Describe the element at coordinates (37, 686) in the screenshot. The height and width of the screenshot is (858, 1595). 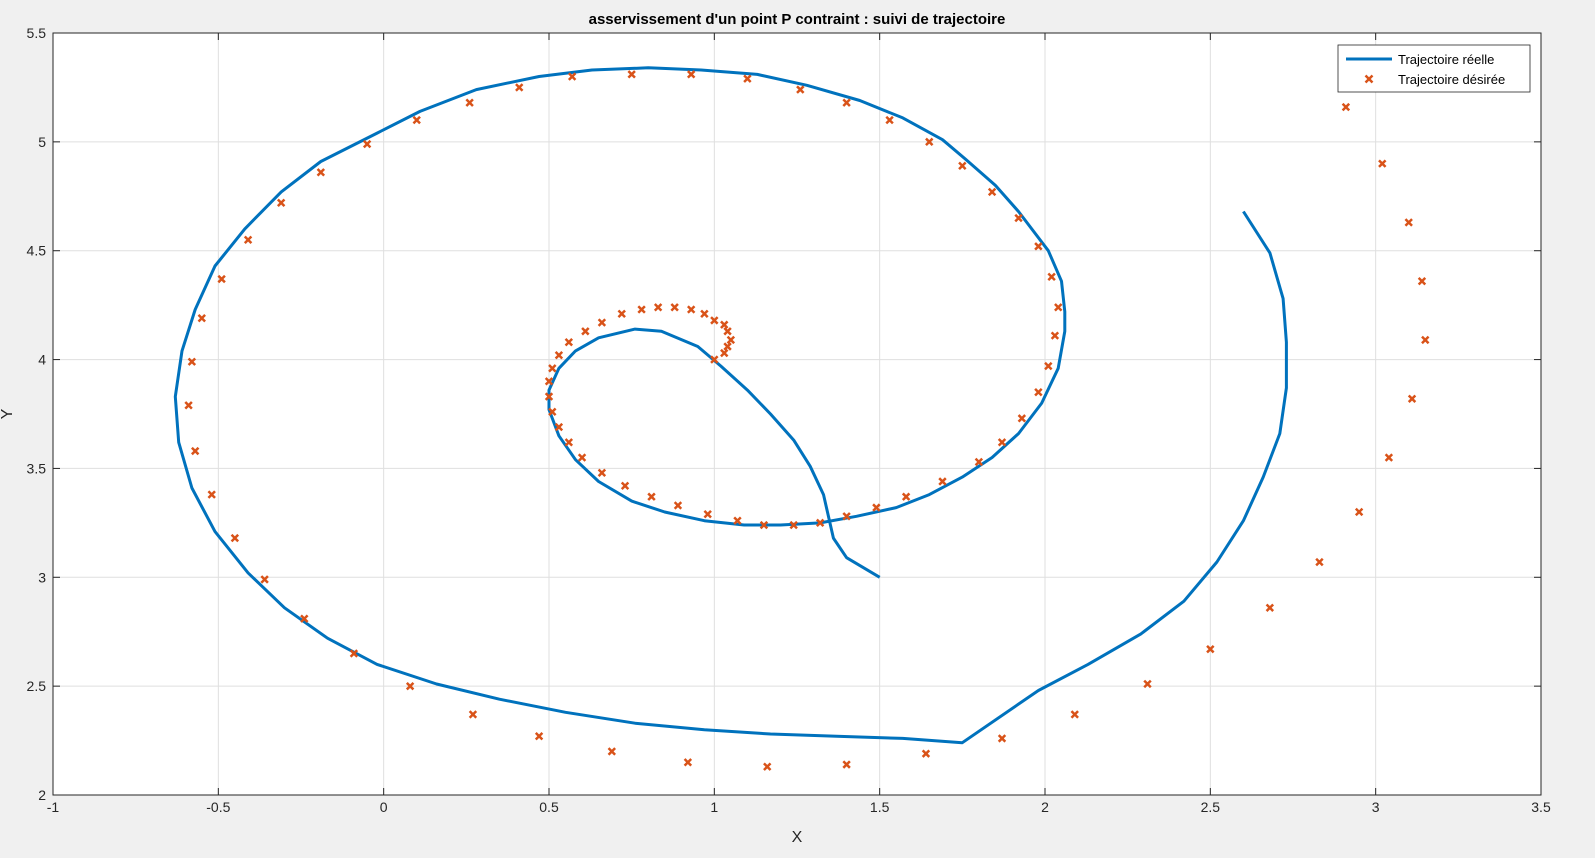
I see `y-tick-label: 2.5` at that location.